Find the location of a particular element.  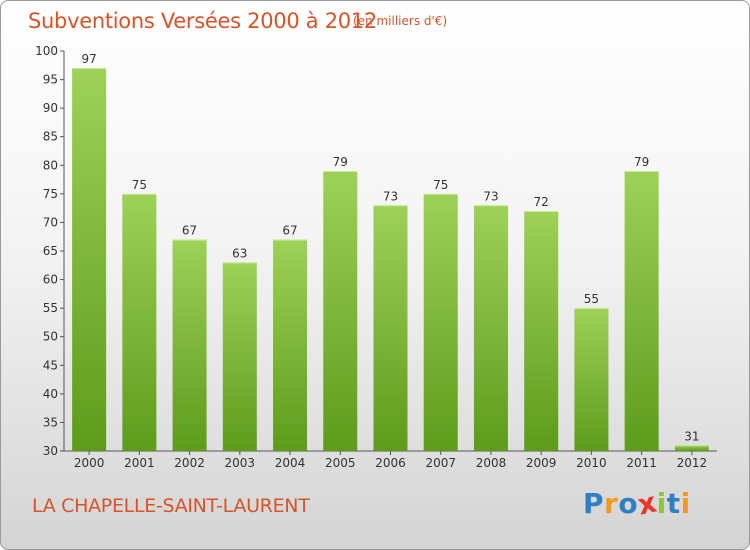

proxiti-logo: Proxiti is located at coordinates (637, 503).